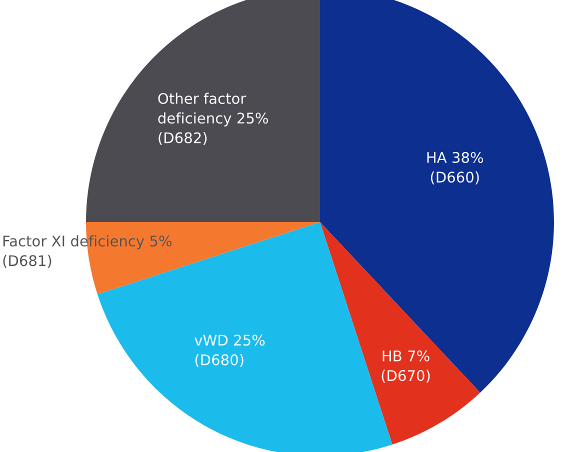  Describe the element at coordinates (455, 168) in the screenshot. I see `slice-label: HA 38% (D660)` at that location.